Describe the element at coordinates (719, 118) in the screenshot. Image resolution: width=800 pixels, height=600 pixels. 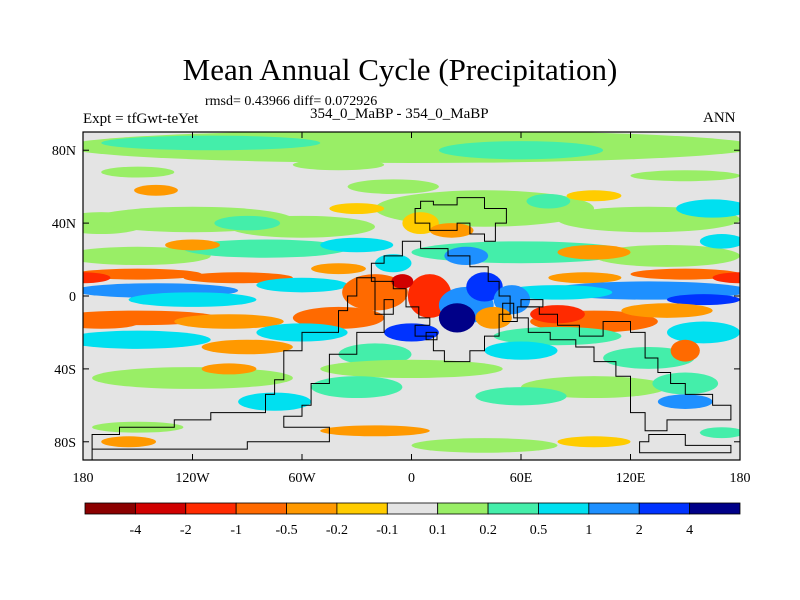
I see `season-label: ANN` at that location.